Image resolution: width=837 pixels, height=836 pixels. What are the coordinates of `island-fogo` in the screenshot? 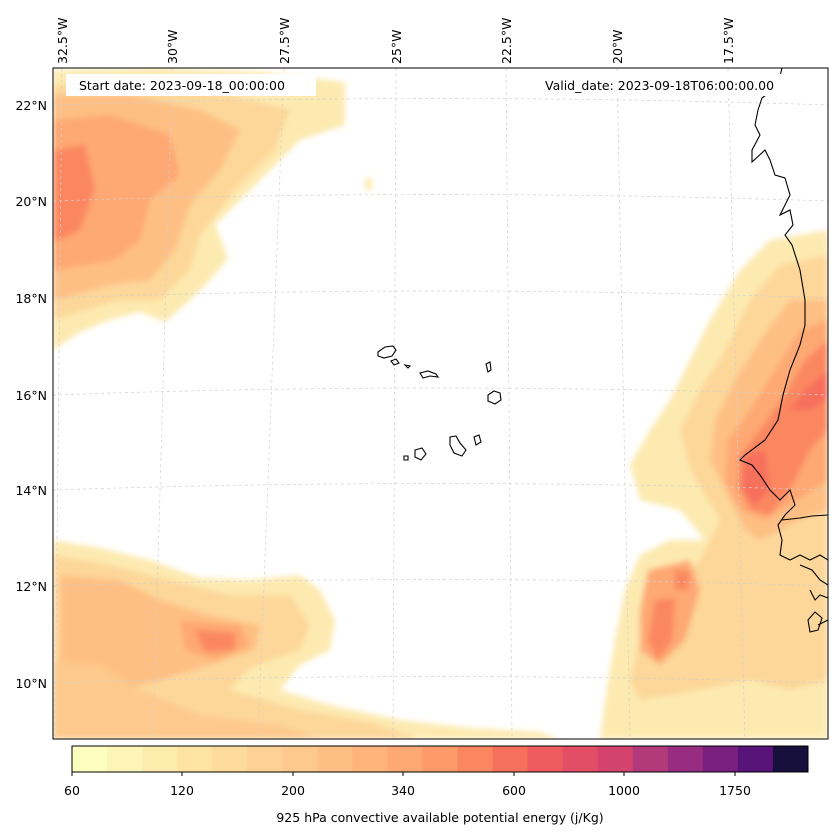 It's located at (420, 454).